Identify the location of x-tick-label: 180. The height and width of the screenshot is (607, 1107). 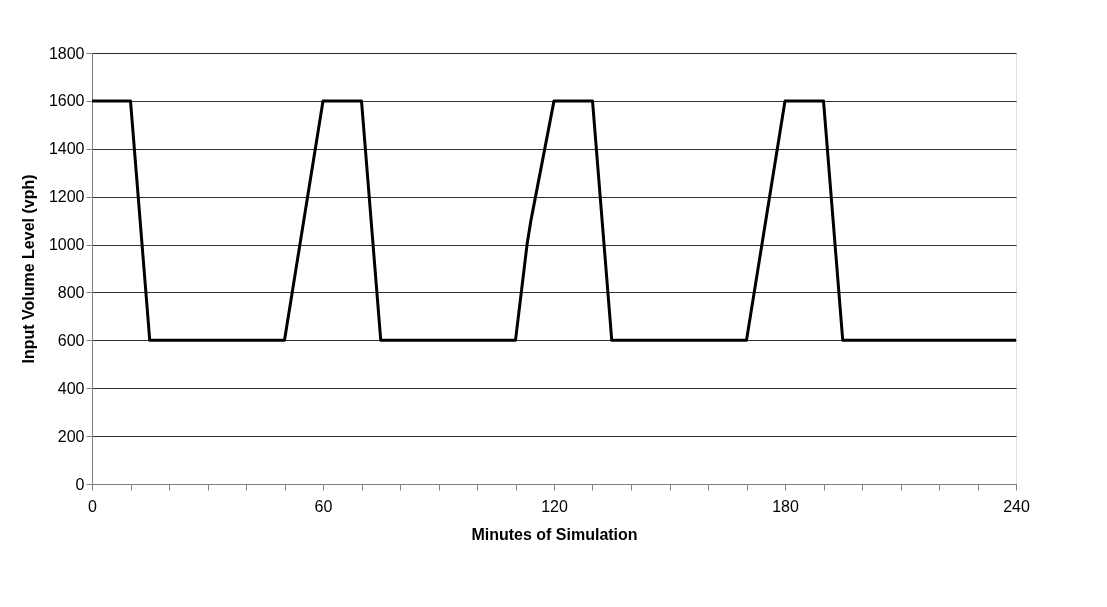
(785, 506).